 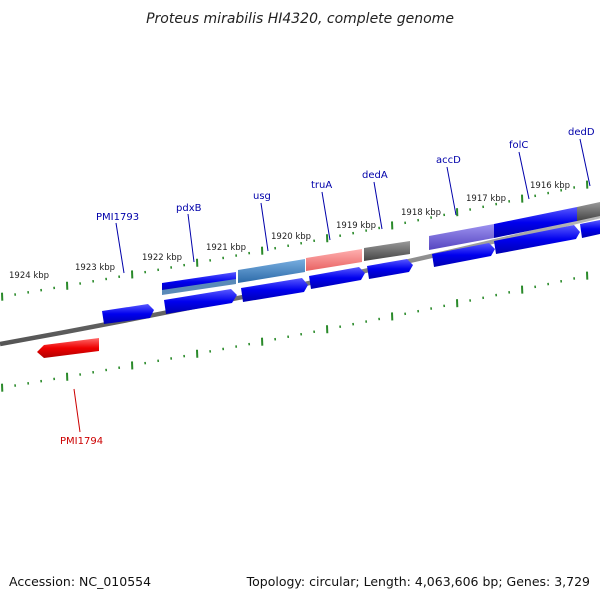 What do you see at coordinates (590, 229) in the screenshot?
I see `gene-arrow-dedD` at bounding box center [590, 229].